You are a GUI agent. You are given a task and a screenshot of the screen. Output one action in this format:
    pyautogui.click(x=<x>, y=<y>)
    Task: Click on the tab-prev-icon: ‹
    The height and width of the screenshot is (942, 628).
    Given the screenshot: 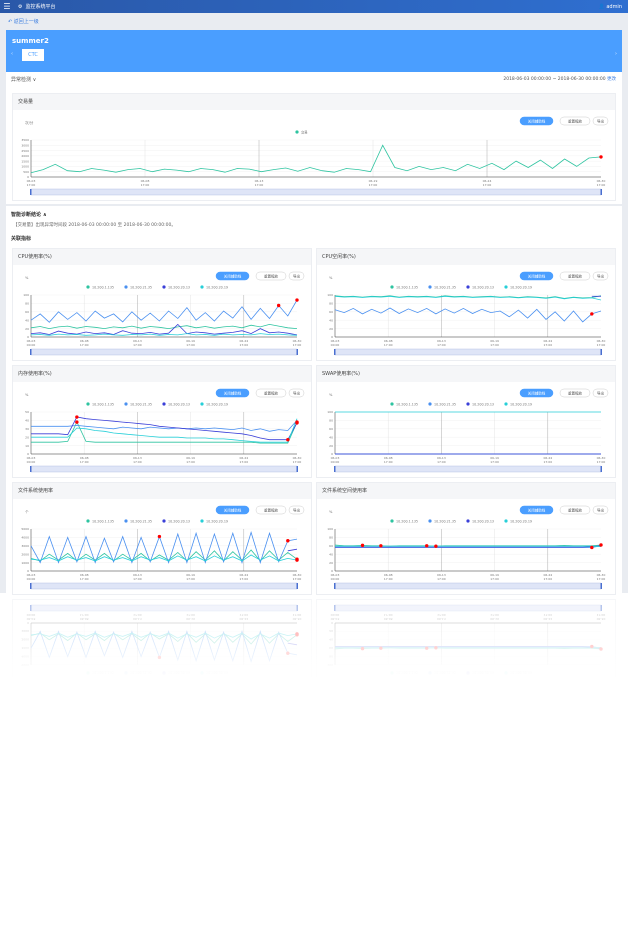 What is the action you would take?
    pyautogui.click(x=12, y=54)
    